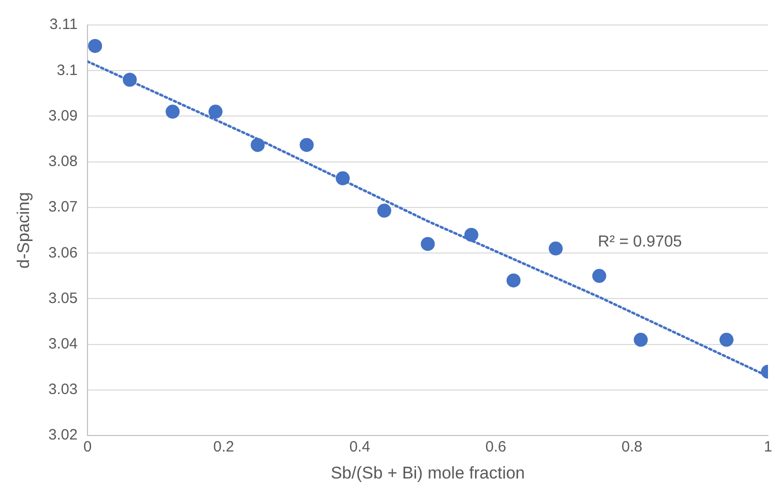  What do you see at coordinates (87, 447) in the screenshot?
I see `x-tick-label: 0` at bounding box center [87, 447].